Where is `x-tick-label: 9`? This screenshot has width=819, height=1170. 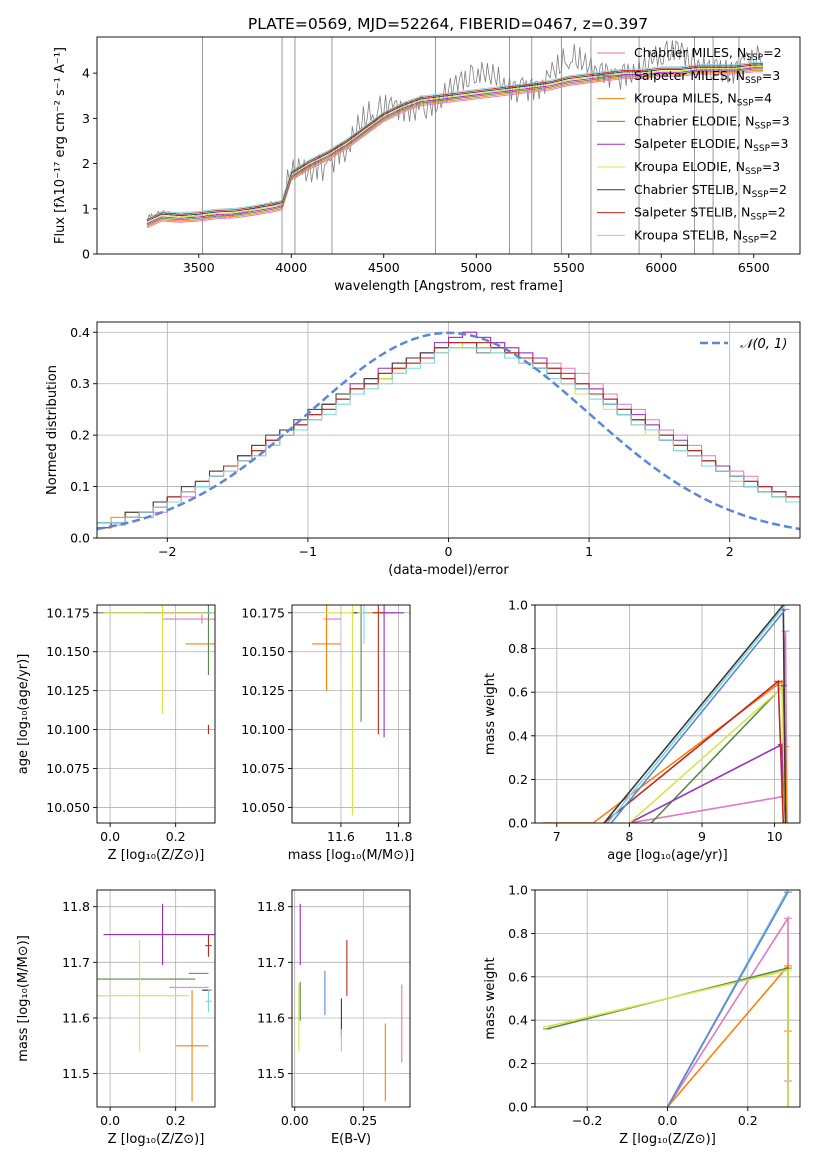
x-tick-label: 9 is located at coordinates (702, 836).